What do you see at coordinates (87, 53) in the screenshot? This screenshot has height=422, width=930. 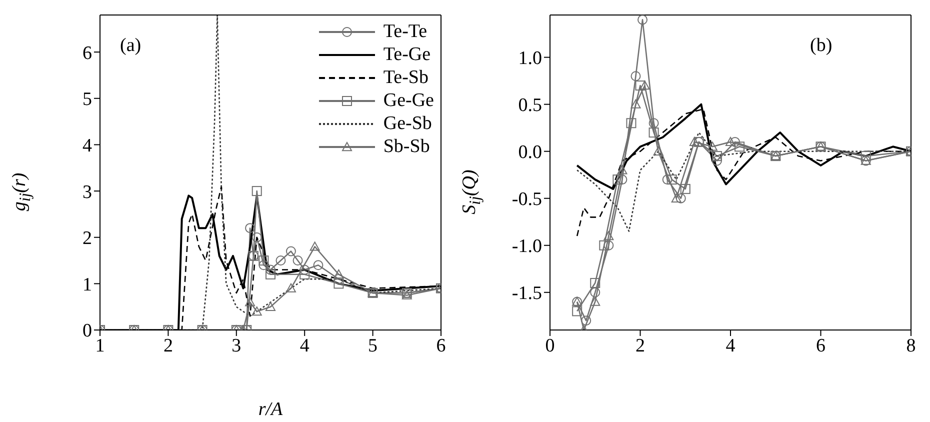 I see `y-tick-label: 6` at bounding box center [87, 53].